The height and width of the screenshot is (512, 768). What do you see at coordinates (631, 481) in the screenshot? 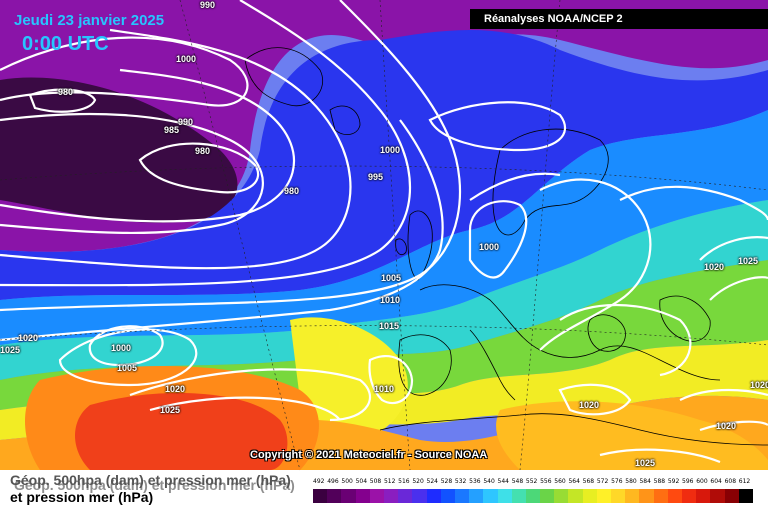
I see `scale-tick-label: 580` at bounding box center [631, 481].